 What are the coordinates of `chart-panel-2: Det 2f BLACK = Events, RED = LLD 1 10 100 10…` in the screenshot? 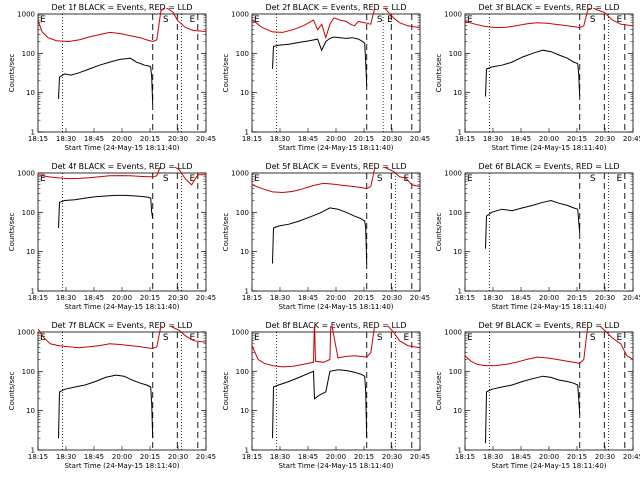 It's located at (326, 77).